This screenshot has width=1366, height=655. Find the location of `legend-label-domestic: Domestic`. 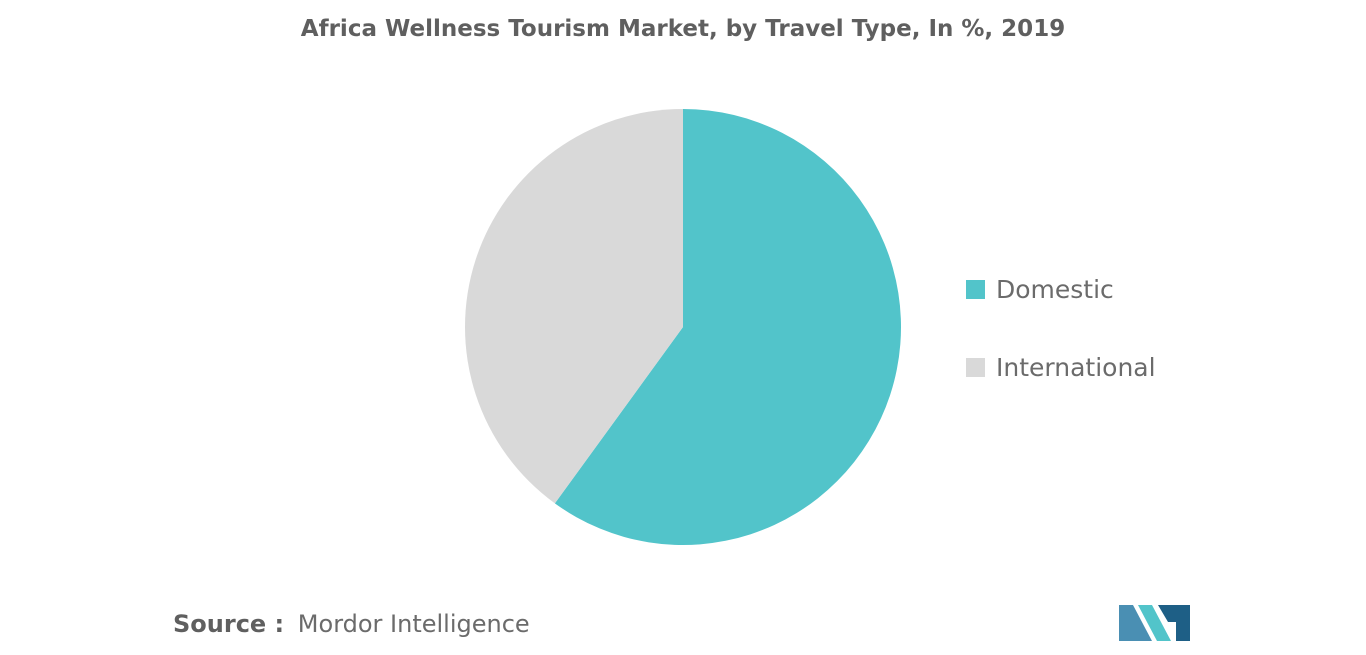

legend-label-domestic: Domestic is located at coordinates (1055, 289).